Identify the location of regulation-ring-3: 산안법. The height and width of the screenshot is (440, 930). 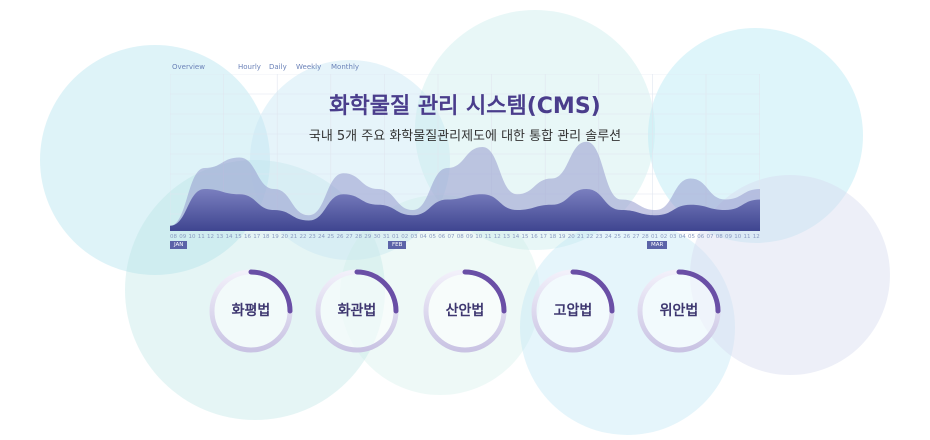
(465, 311).